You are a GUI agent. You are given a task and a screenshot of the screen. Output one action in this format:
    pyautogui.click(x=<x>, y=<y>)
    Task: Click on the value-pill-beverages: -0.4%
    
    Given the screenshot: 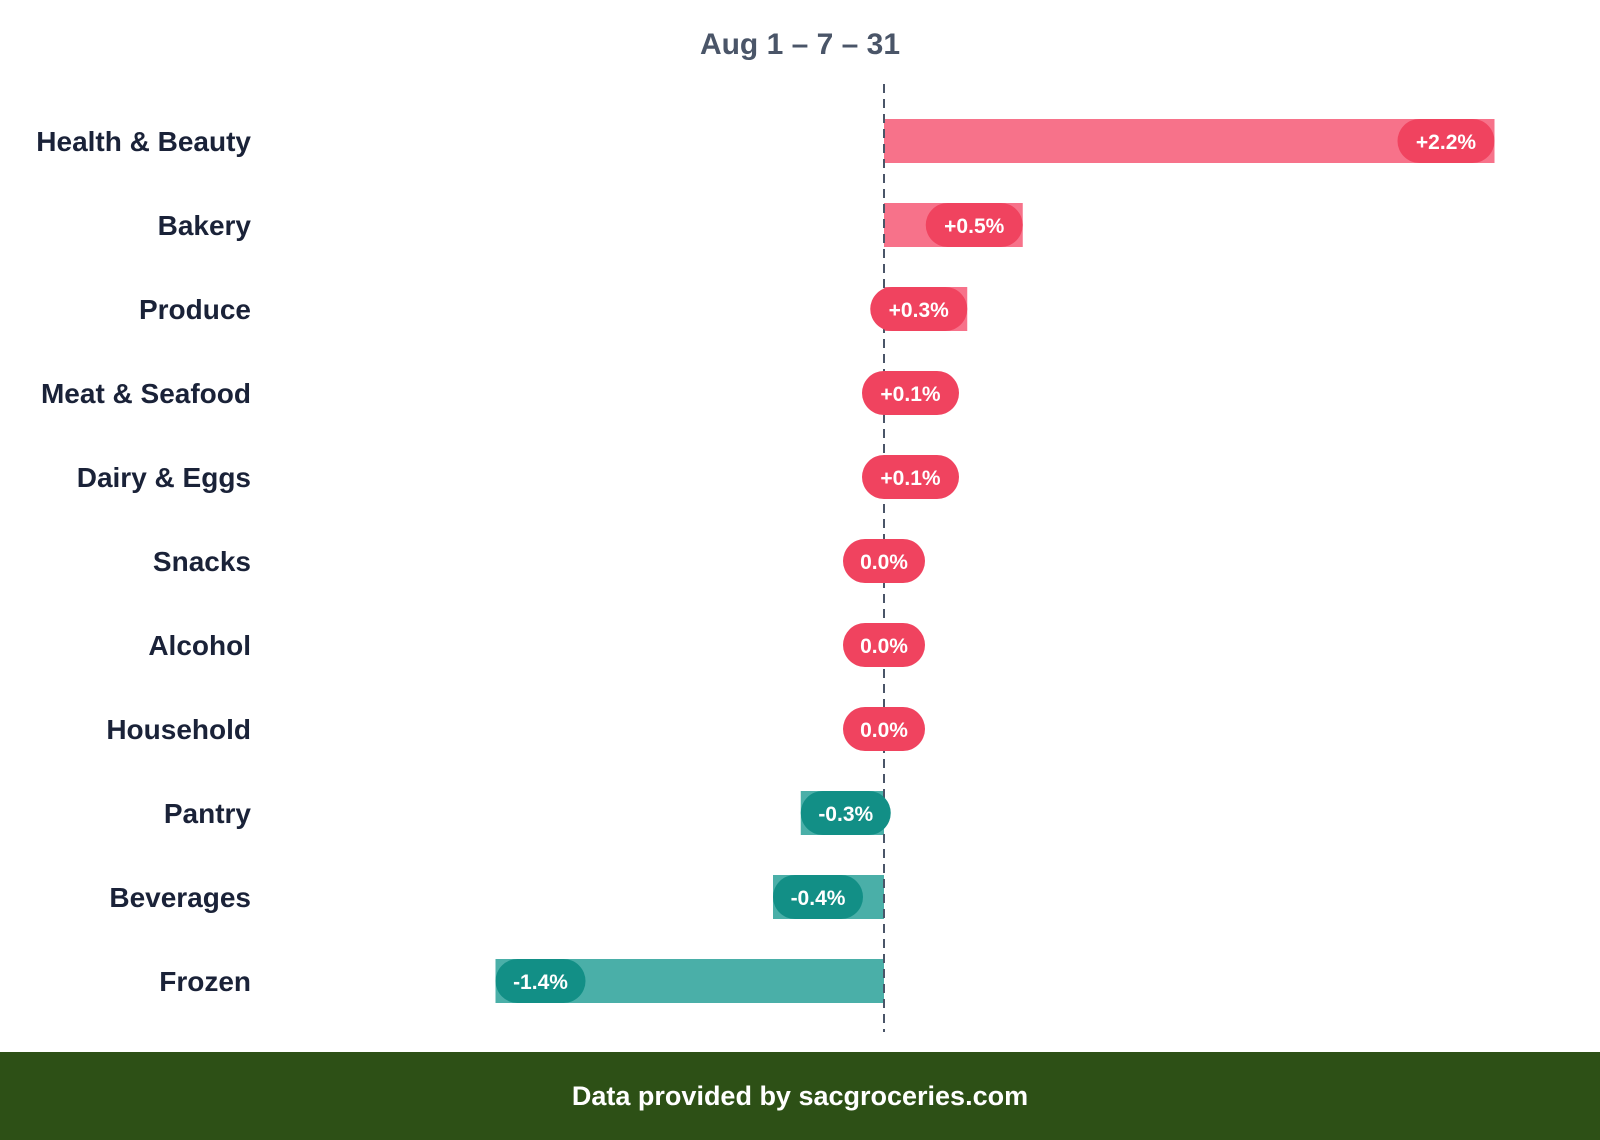 What is the action you would take?
    pyautogui.click(x=818, y=897)
    